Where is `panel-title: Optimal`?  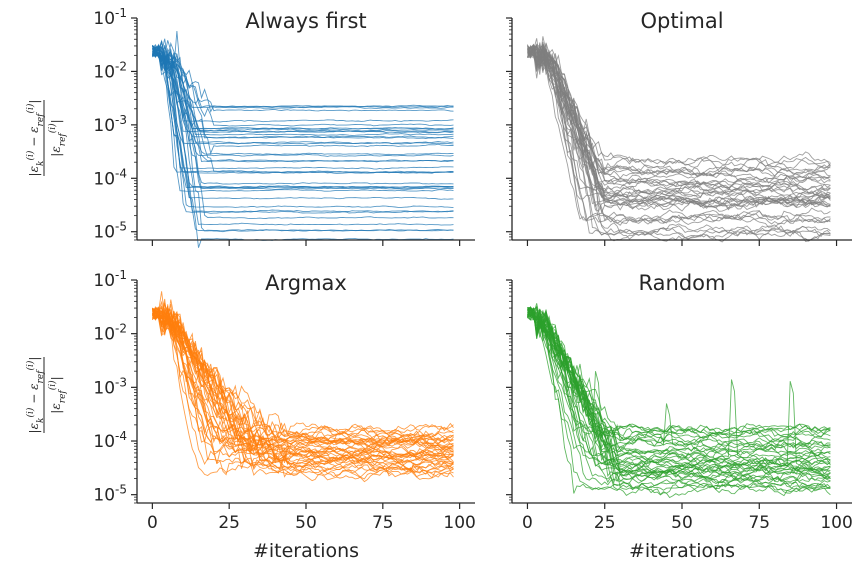
panel-title: Optimal is located at coordinates (681, 21).